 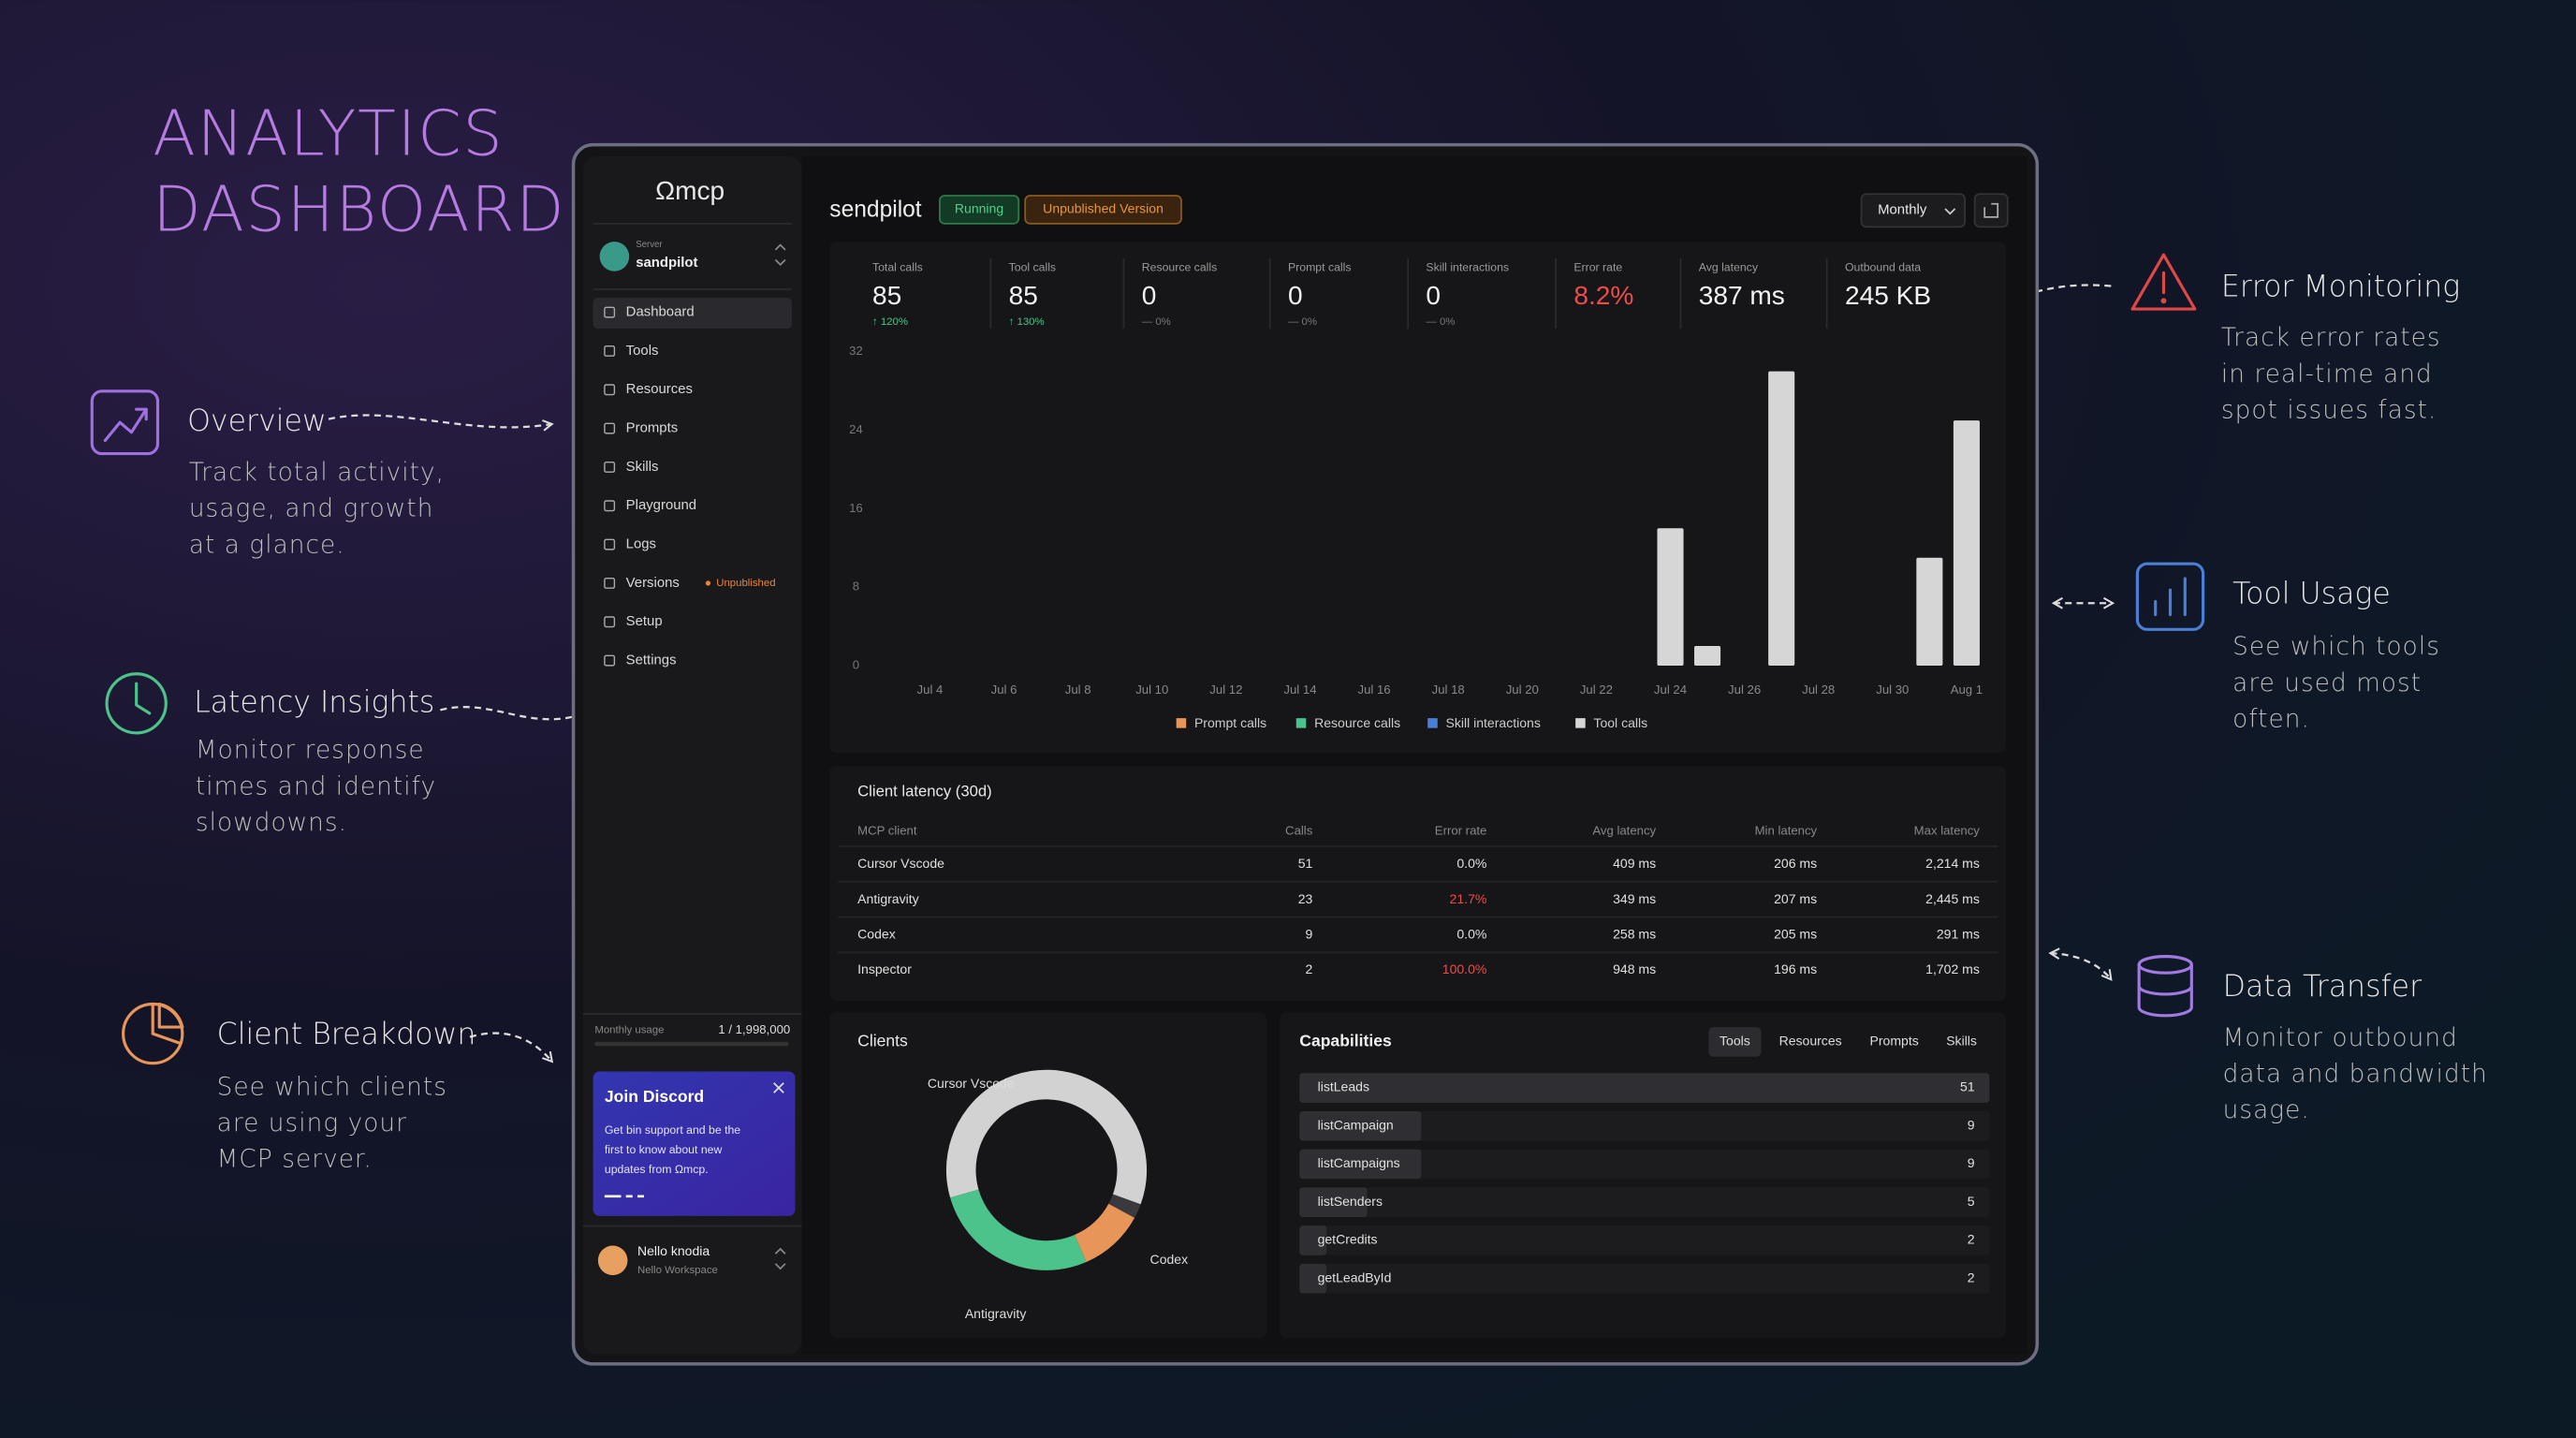 I want to click on tab: Resources, so click(x=1810, y=1041).